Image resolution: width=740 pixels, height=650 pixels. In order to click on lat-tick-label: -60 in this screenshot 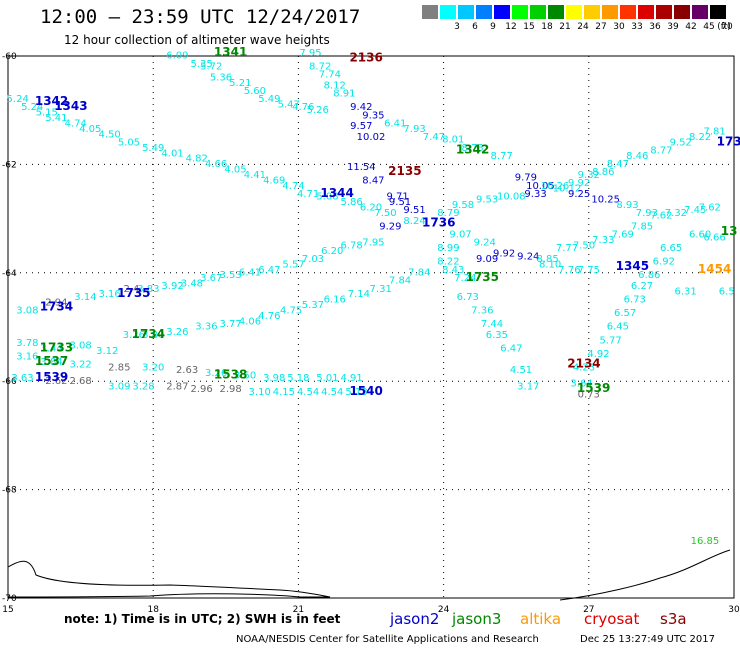, I will do `click(9, 57)`.